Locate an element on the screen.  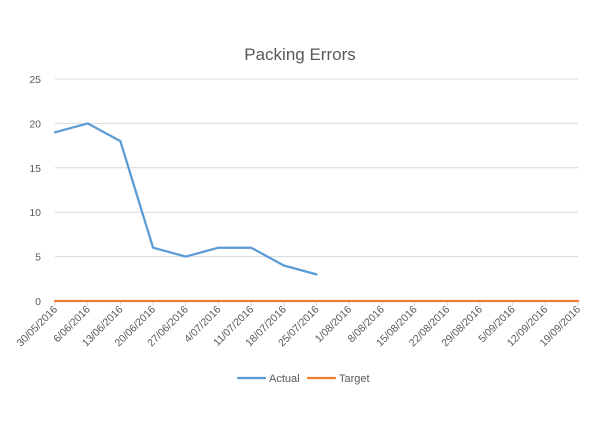
x-tick-label: 30/05/2016 is located at coordinates (37, 327).